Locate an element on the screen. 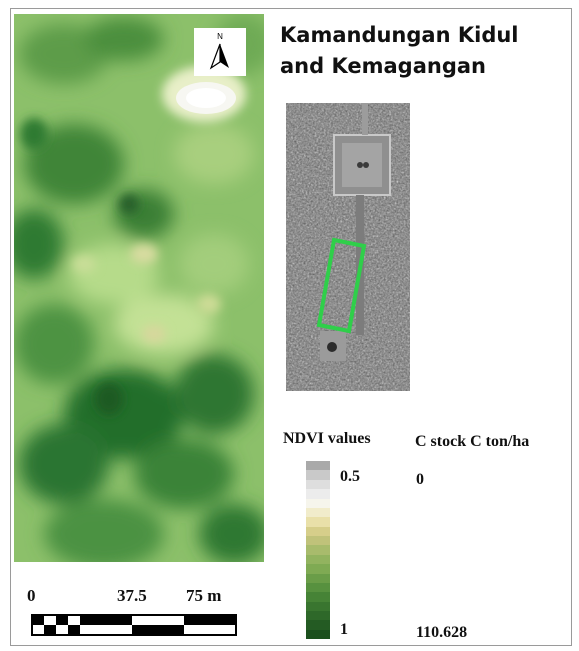 This screenshot has width=579, height=651. north-arrow: N is located at coordinates (220, 52).